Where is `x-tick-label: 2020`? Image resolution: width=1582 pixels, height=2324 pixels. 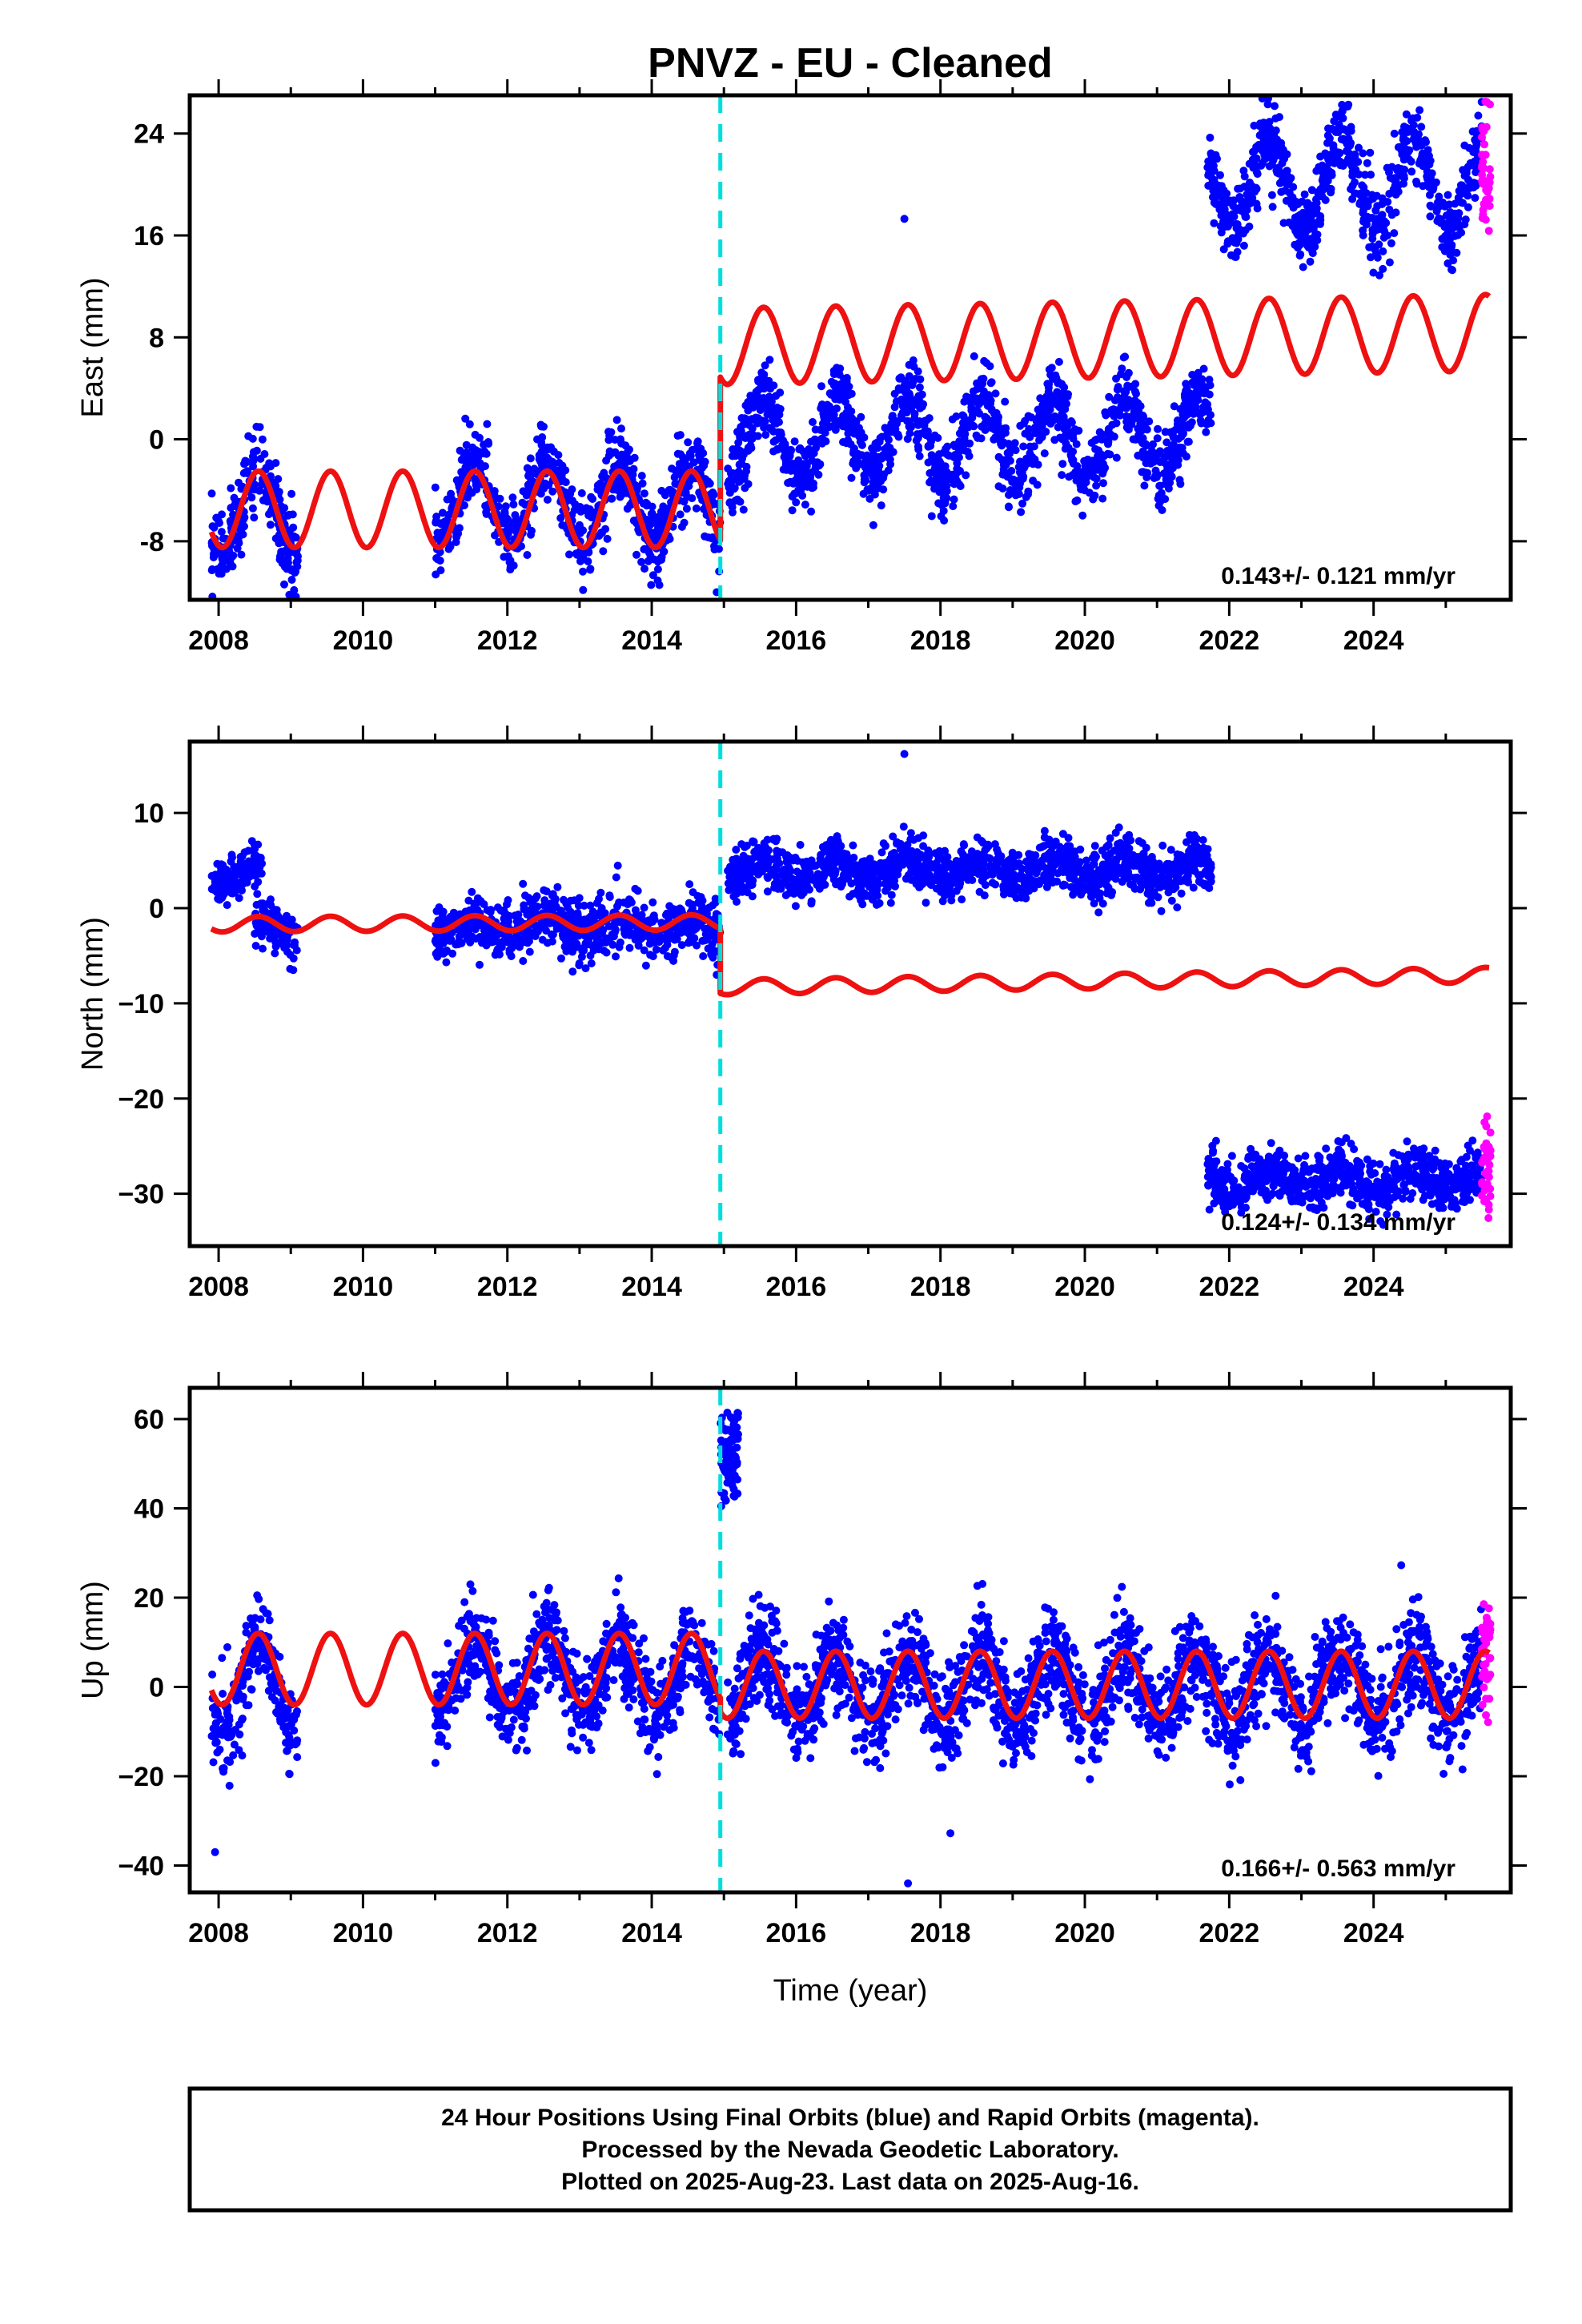 x-tick-label: 2020 is located at coordinates (1084, 640).